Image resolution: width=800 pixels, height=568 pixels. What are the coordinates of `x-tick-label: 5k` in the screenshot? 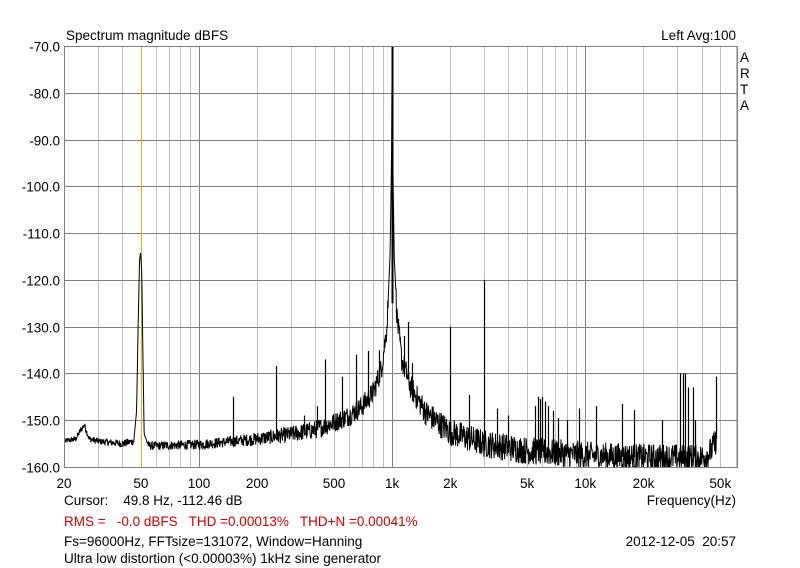 It's located at (527, 483).